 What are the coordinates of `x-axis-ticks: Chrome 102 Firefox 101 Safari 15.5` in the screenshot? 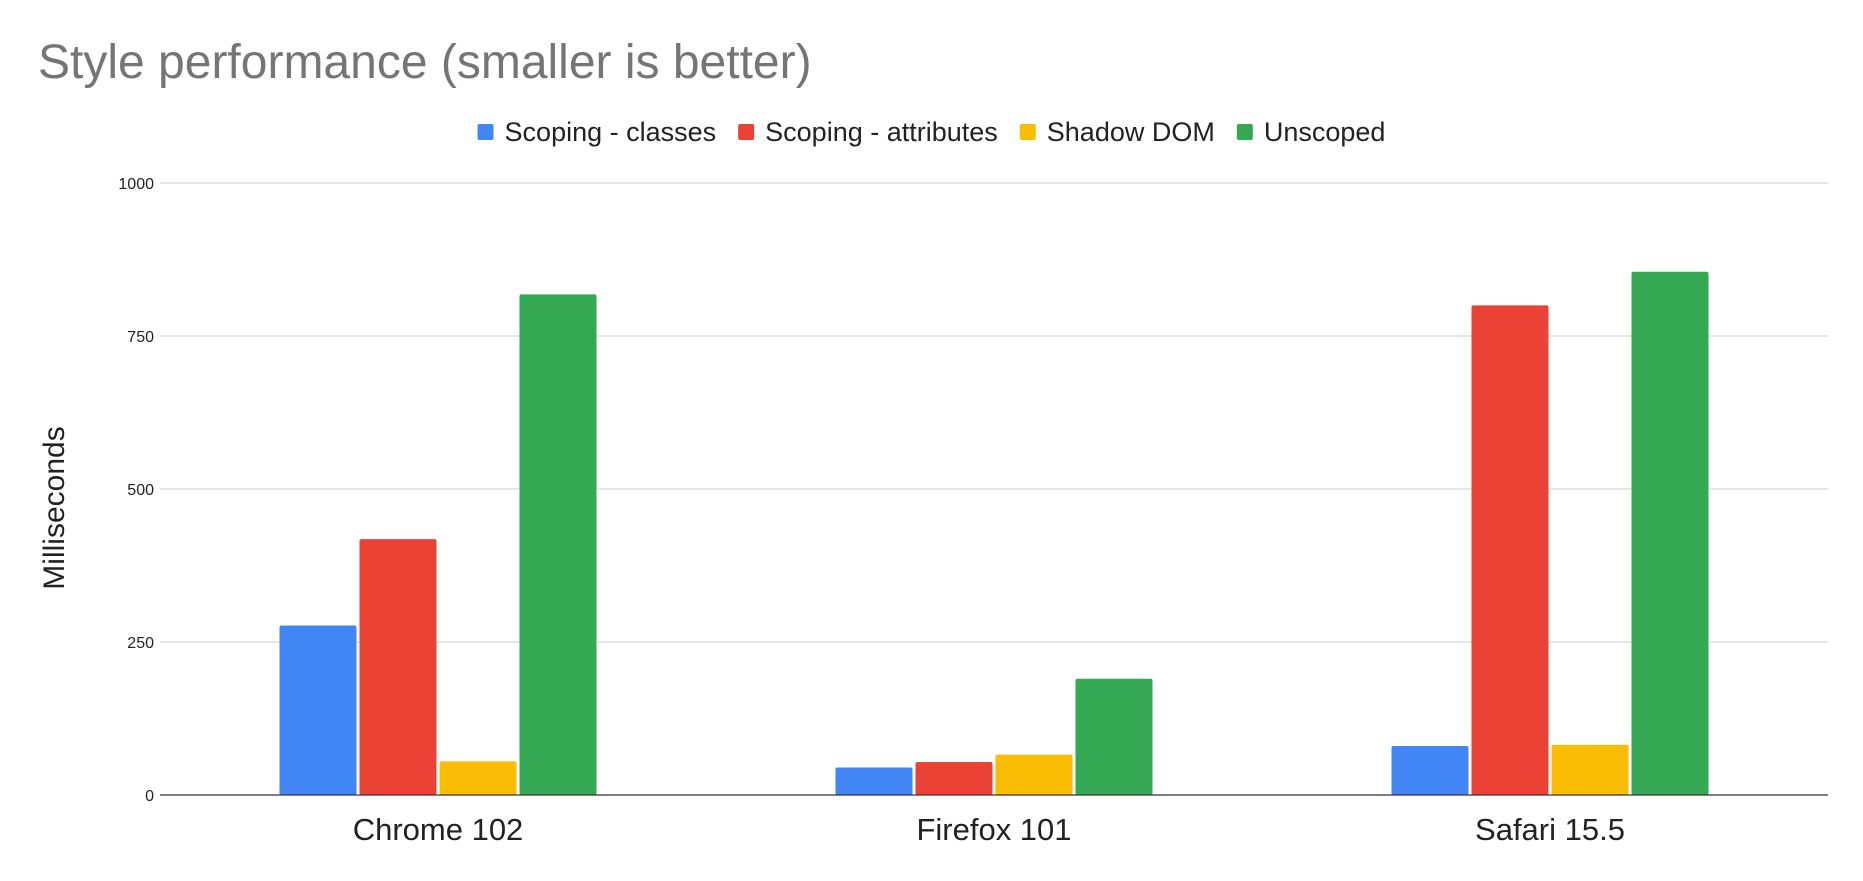 It's located at (989, 829).